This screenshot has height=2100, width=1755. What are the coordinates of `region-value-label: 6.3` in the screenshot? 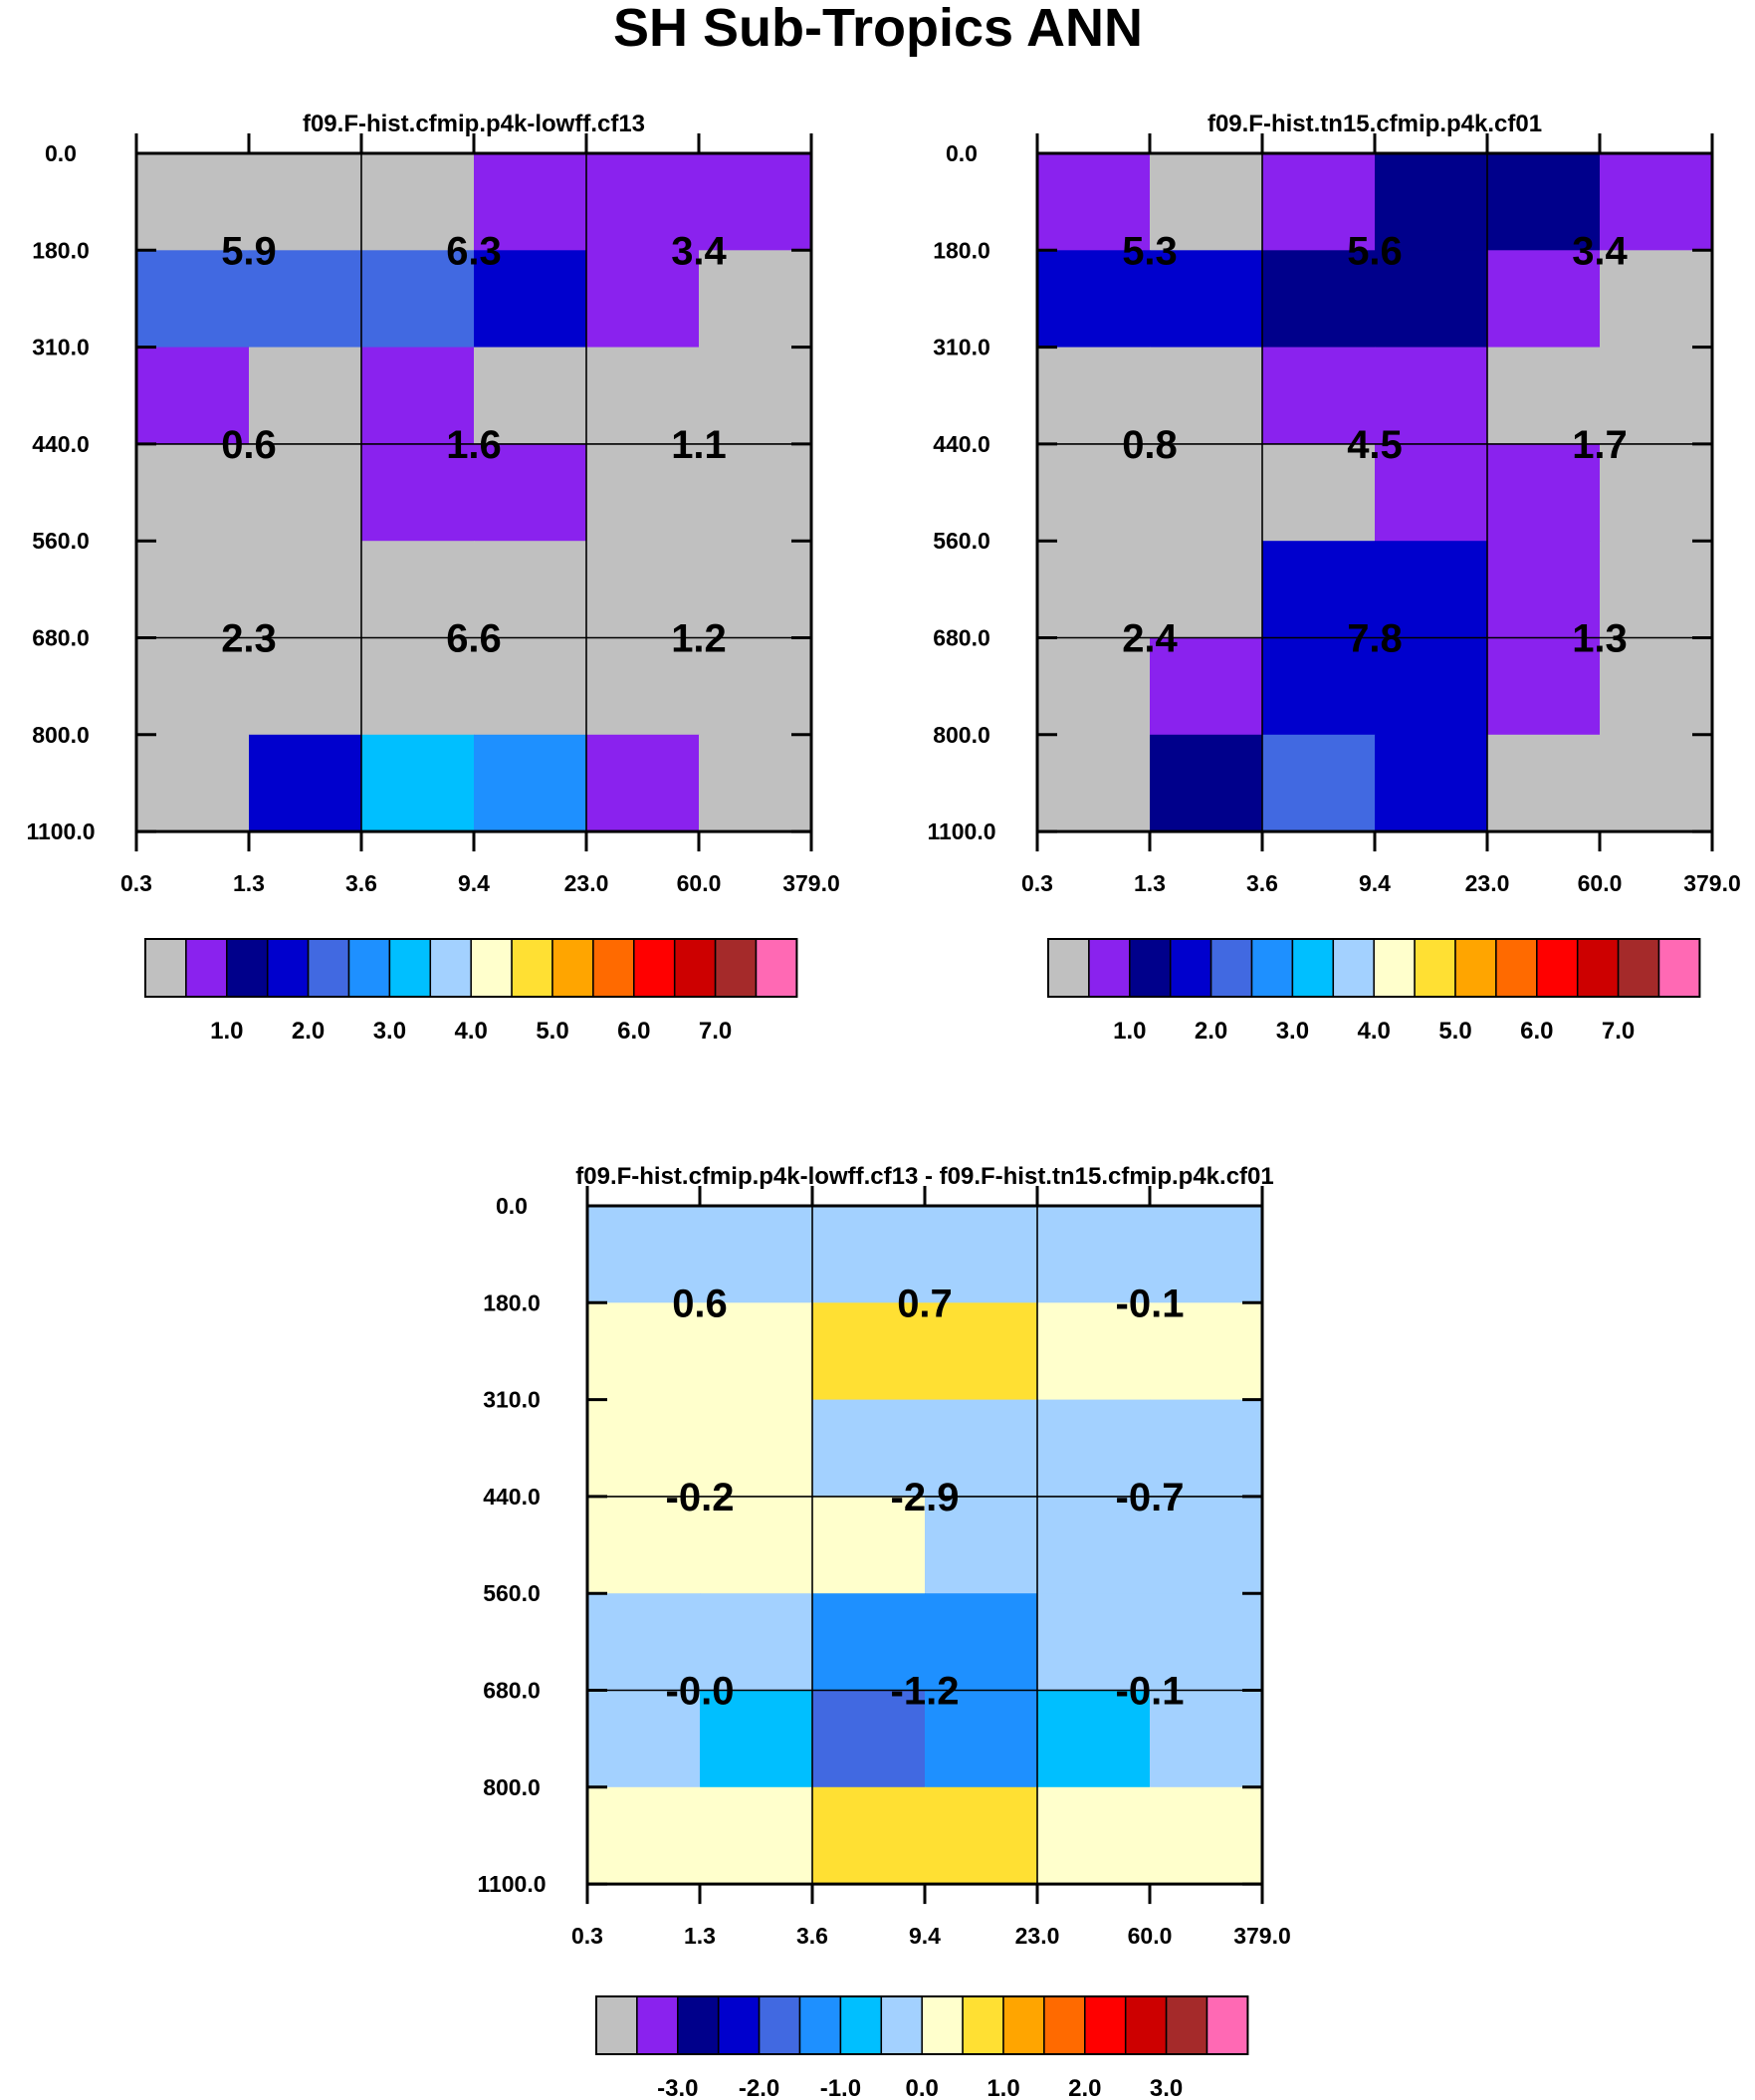 It's located at (474, 251).